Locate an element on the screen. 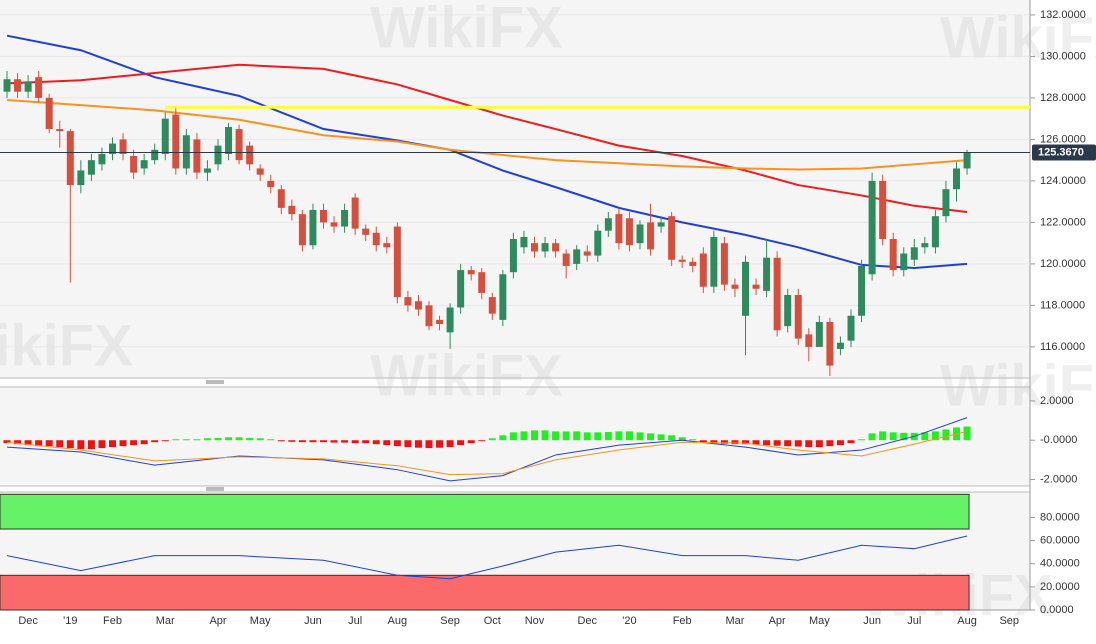 This screenshot has width=1096, height=644. x-tick-label: Apr is located at coordinates (217, 621).